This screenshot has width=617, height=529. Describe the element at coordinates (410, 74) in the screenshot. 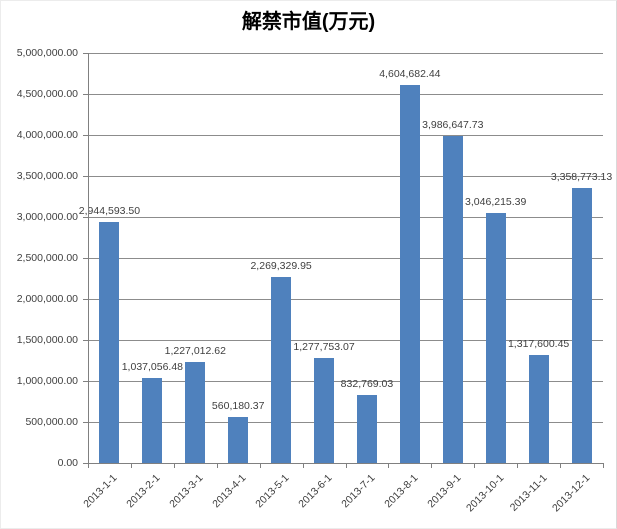

I see `bar-value-label: 4,604,682.44` at that location.